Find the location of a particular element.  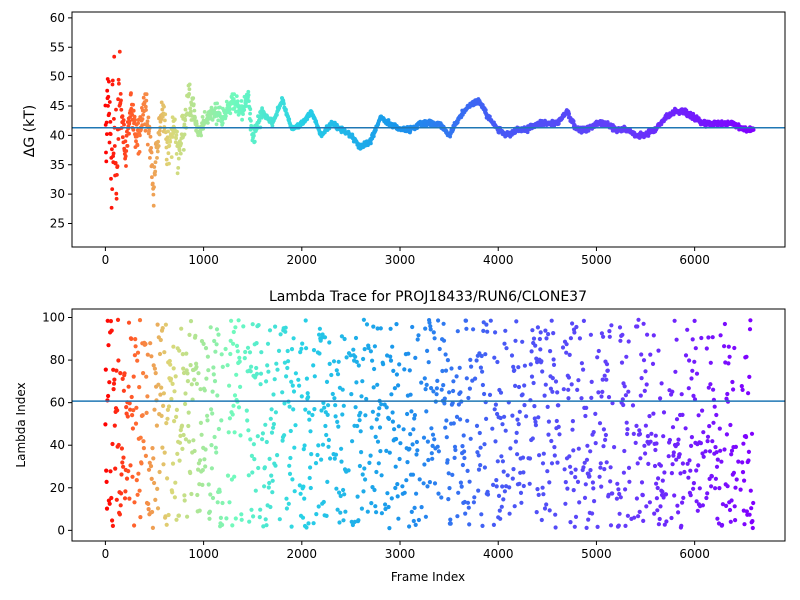

delta-g-x-ticks: 0 1000 2000 3000 4000 5000 6000 is located at coordinates (406, 257).